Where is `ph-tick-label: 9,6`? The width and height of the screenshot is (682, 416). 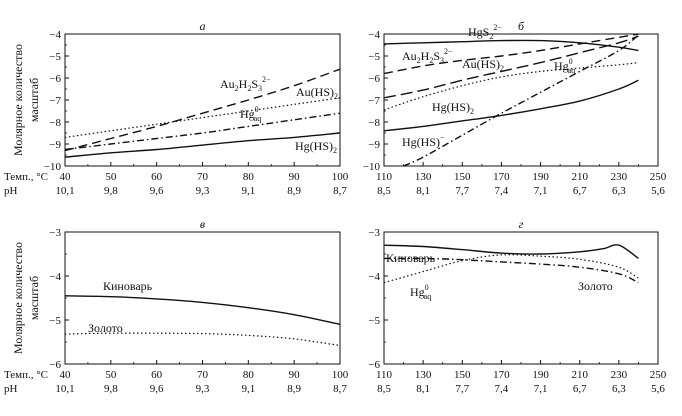 ph-tick-label: 9,6 is located at coordinates (157, 191).